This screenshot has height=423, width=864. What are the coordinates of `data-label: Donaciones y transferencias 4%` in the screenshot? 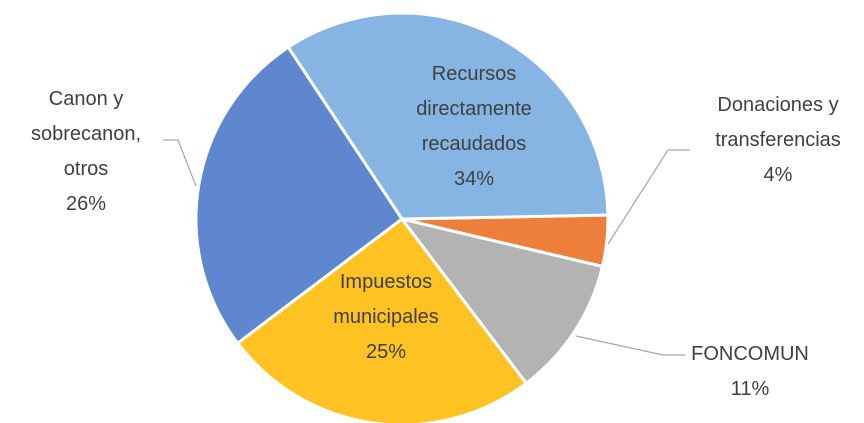 It's located at (778, 140).